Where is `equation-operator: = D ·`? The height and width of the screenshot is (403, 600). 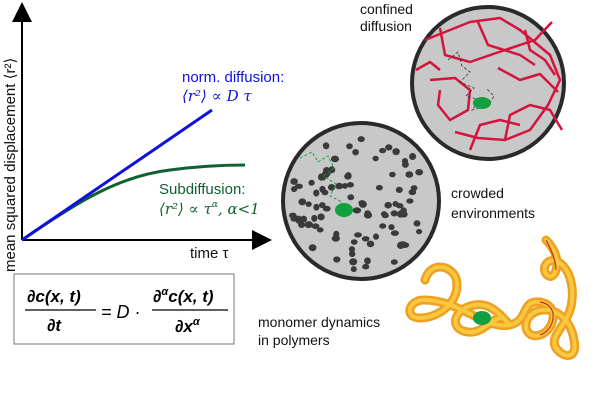 equation-operator: = D · is located at coordinates (121, 312).